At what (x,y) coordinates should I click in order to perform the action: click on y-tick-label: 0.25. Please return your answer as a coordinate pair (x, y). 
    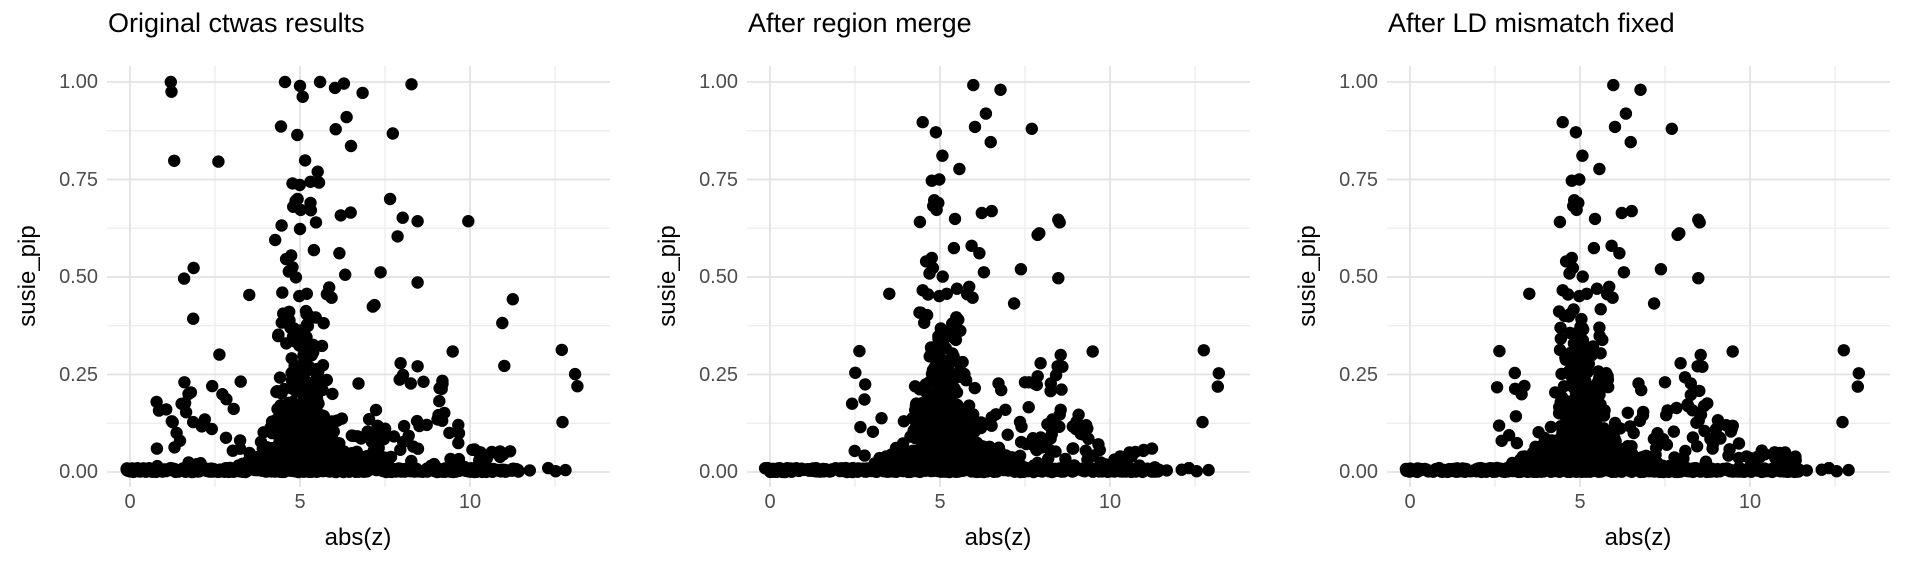
    Looking at the image, I should click on (78, 374).